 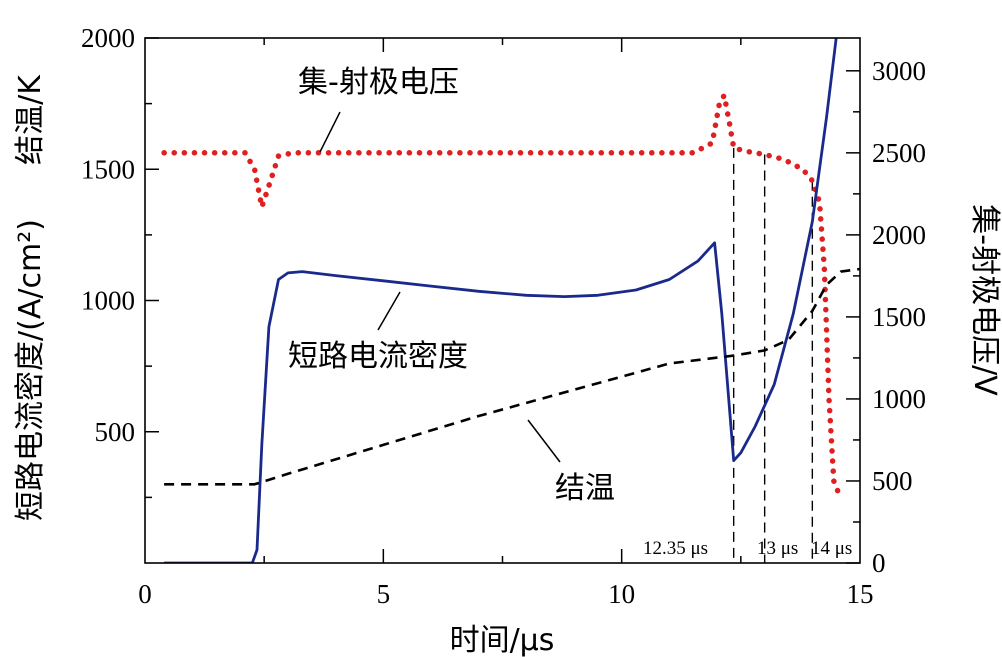 I want to click on x-axis-label: 时间/μs, so click(x=502, y=640).